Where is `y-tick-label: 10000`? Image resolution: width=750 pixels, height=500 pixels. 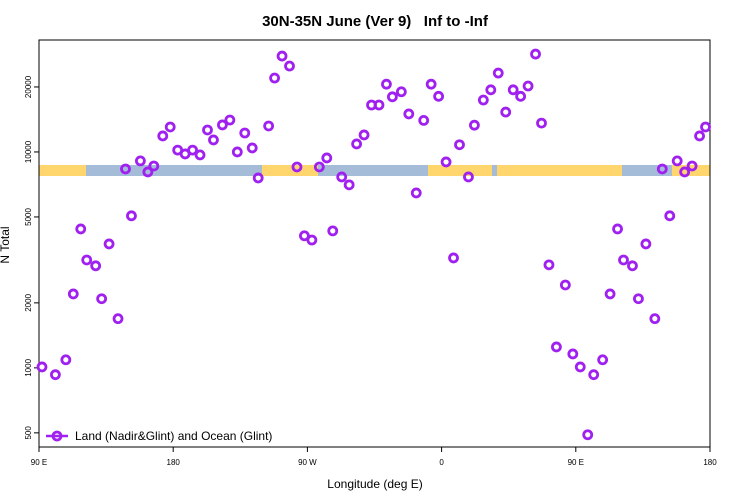
y-tick-label: 10000 is located at coordinates (28, 151).